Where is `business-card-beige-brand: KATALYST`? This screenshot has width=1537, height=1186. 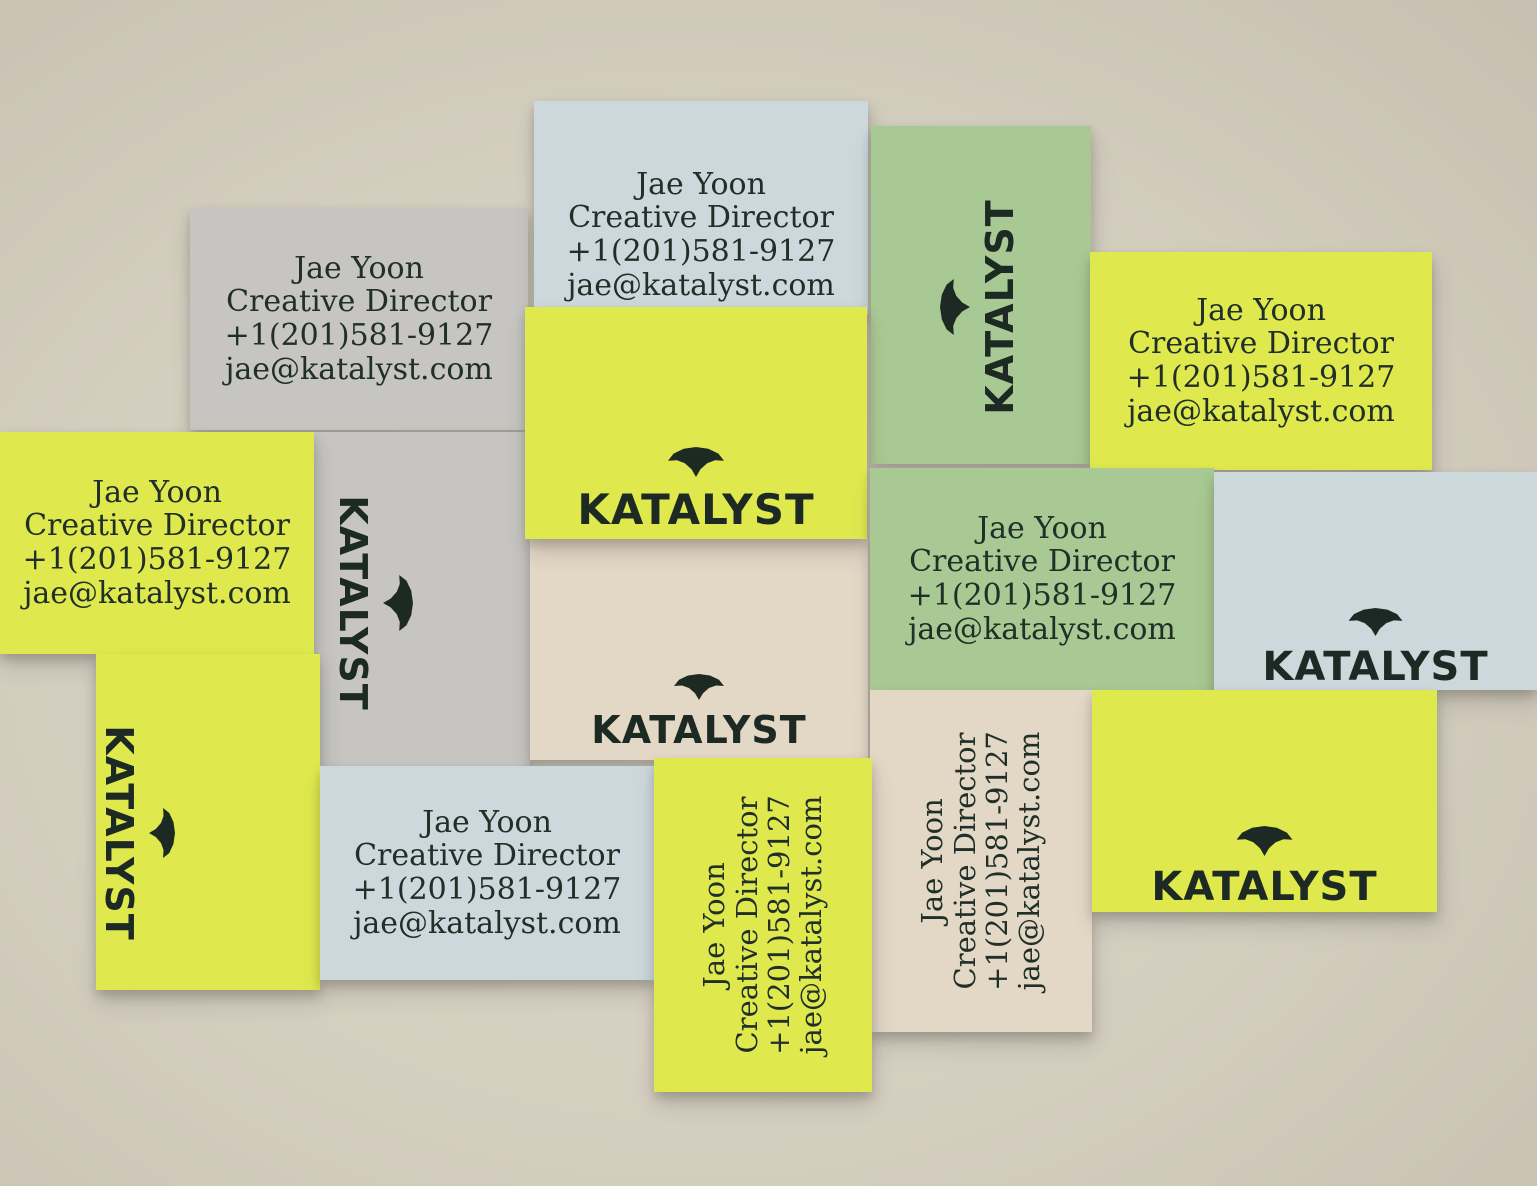 business-card-beige-brand: KATALYST is located at coordinates (699, 649).